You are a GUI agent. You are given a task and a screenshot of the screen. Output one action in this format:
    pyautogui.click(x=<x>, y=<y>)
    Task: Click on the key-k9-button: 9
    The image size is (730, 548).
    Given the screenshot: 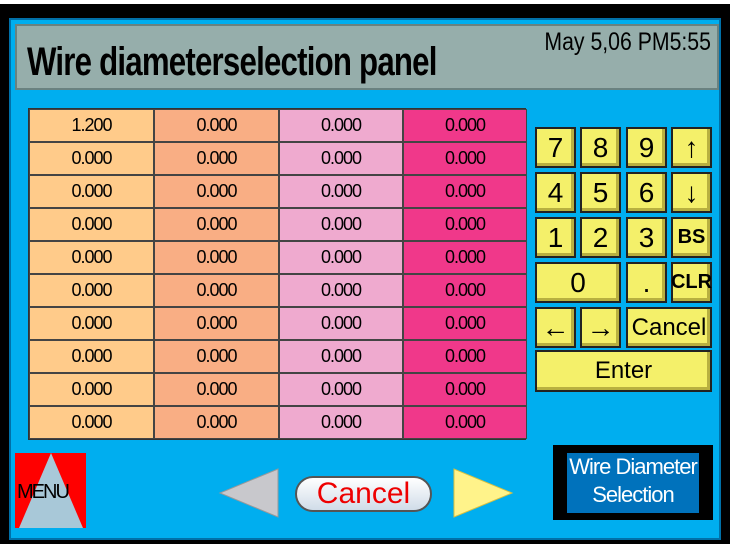 What is the action you would take?
    pyautogui.click(x=646, y=147)
    